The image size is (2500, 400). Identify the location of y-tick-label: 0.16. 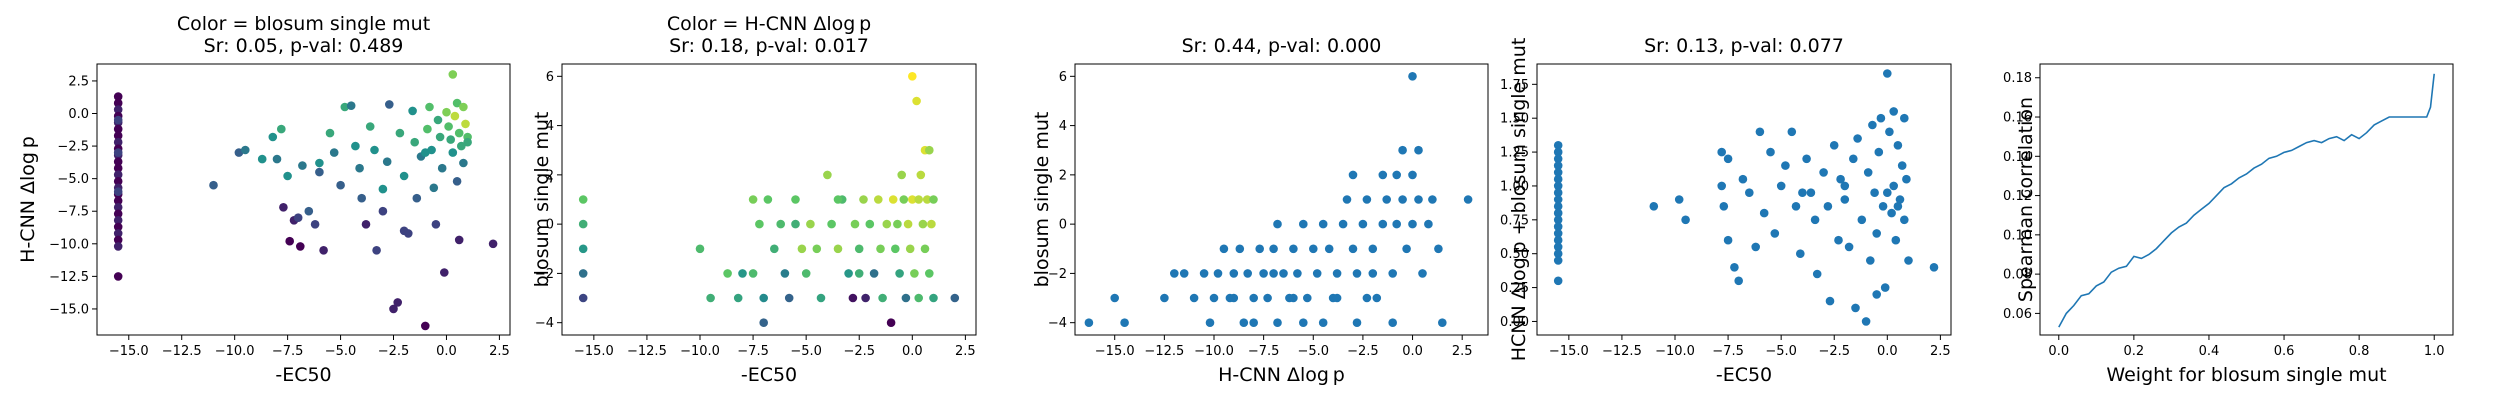
(2017, 118).